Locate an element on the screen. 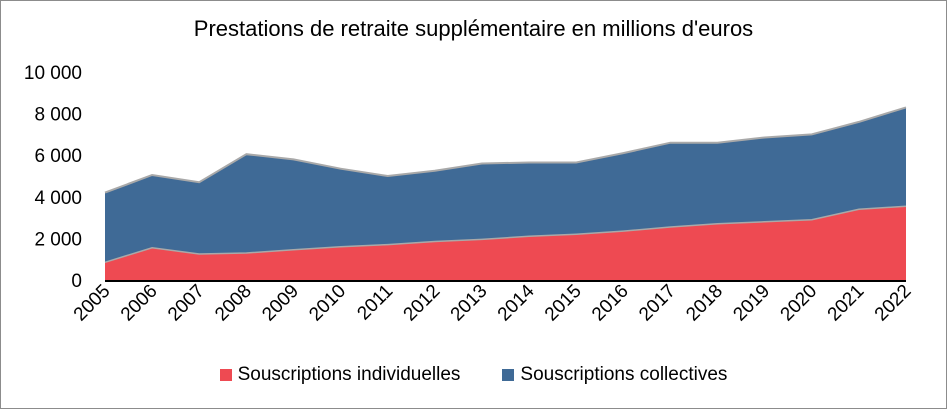  legend-item-individuelles: Souscriptions individuelles is located at coordinates (340, 375).